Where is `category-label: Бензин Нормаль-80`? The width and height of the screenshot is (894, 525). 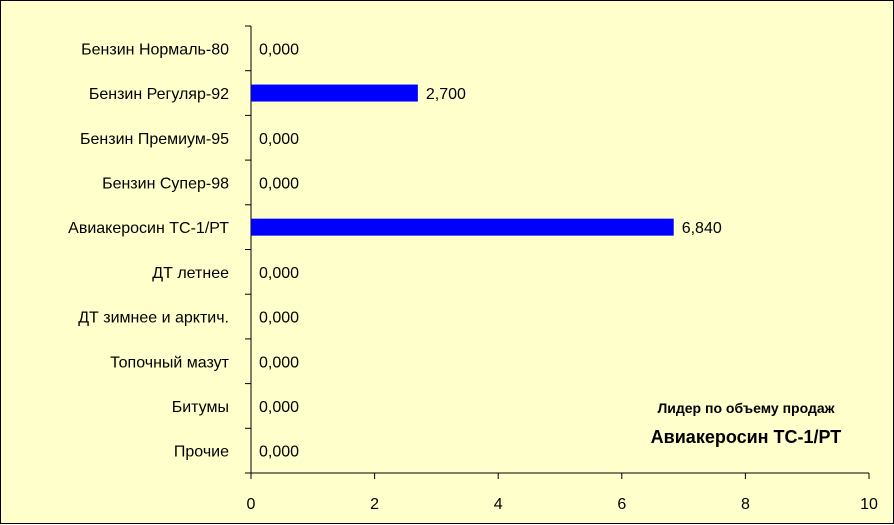 category-label: Бензин Нормаль-80 is located at coordinates (155, 49).